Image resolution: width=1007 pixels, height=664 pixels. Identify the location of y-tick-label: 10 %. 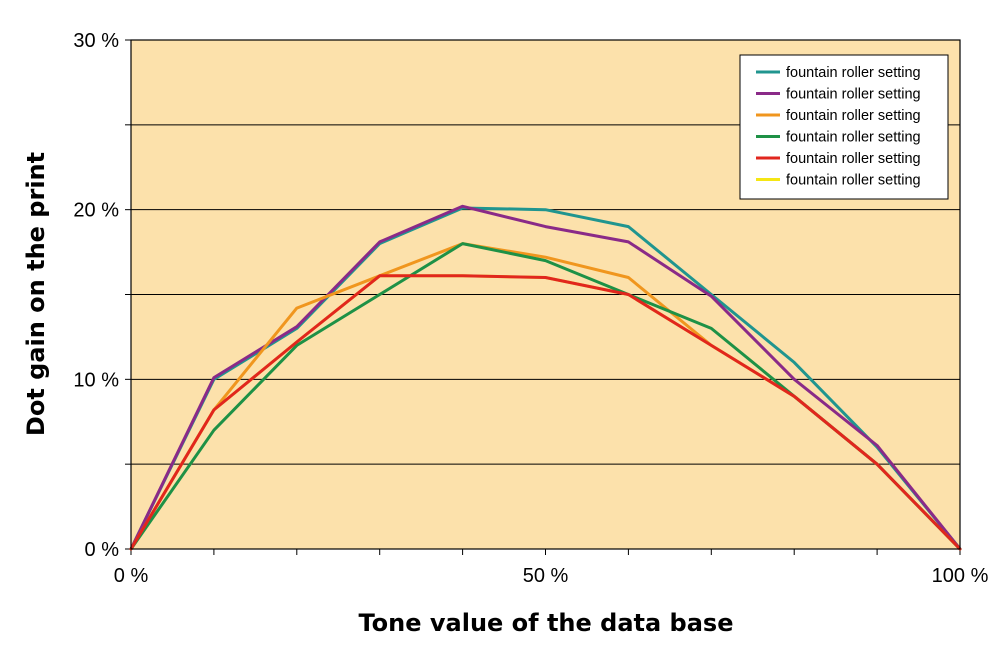
(96, 380).